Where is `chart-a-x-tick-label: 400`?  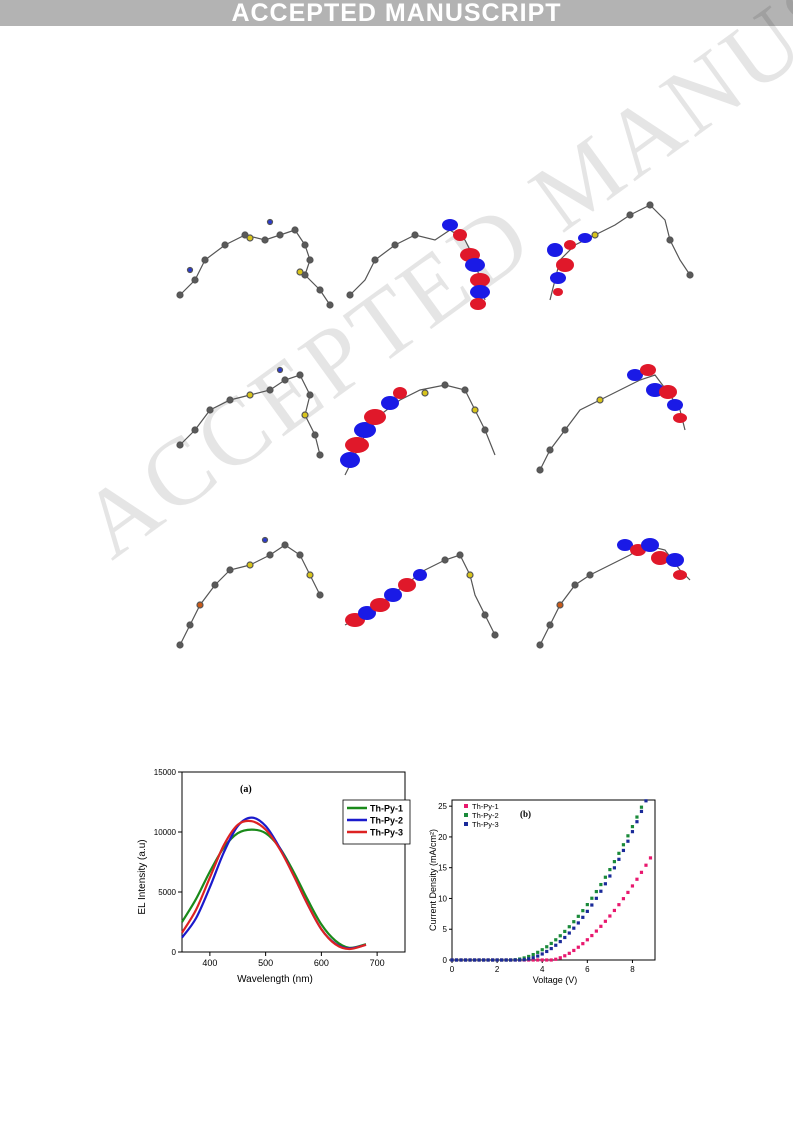 chart-a-x-tick-label: 400 is located at coordinates (209, 963).